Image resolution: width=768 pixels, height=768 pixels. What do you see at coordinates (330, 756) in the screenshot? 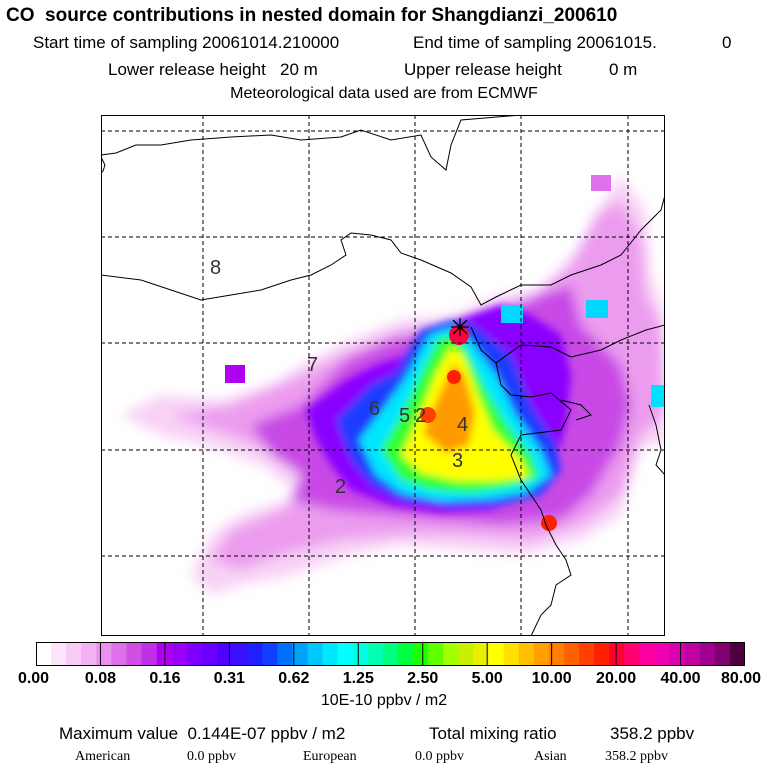
I see `european-label: European` at bounding box center [330, 756].